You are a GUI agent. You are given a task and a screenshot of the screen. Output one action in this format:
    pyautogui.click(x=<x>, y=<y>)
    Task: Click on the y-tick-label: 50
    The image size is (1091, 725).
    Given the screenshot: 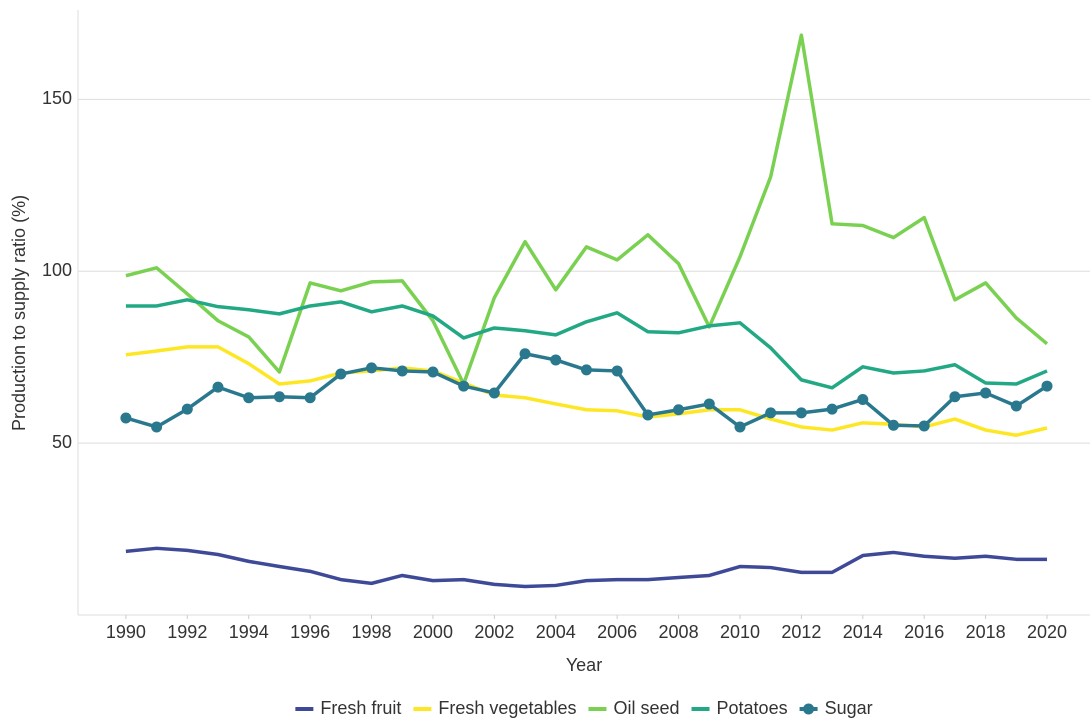 What is the action you would take?
    pyautogui.click(x=62, y=442)
    